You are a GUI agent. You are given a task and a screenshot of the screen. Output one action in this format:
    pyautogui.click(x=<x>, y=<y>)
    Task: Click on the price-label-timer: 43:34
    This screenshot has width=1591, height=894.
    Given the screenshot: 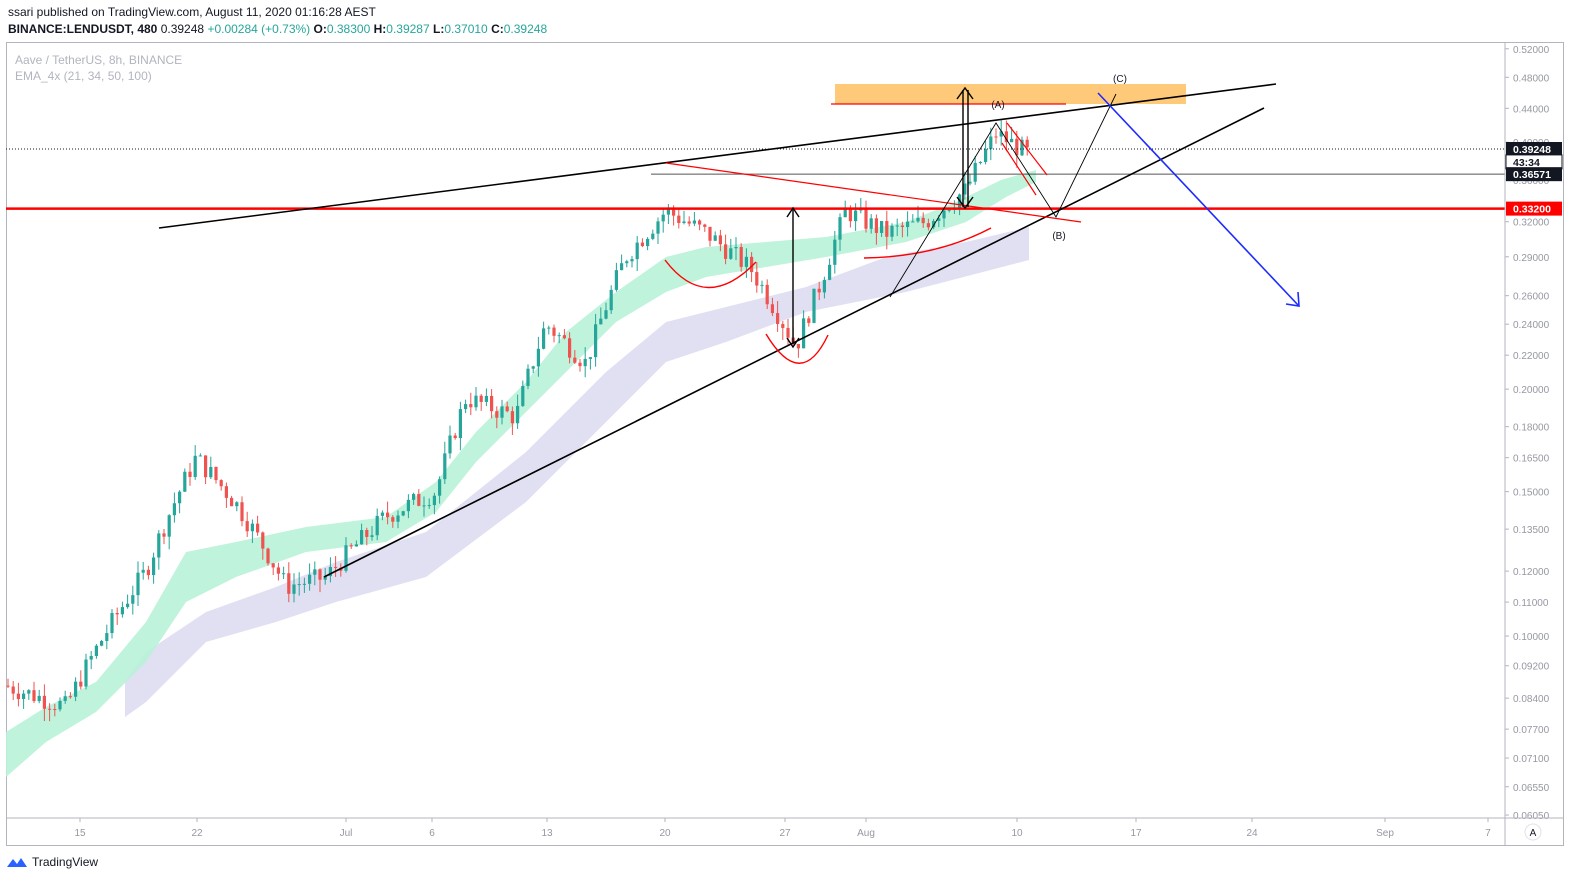 What is the action you would take?
    pyautogui.click(x=1534, y=162)
    